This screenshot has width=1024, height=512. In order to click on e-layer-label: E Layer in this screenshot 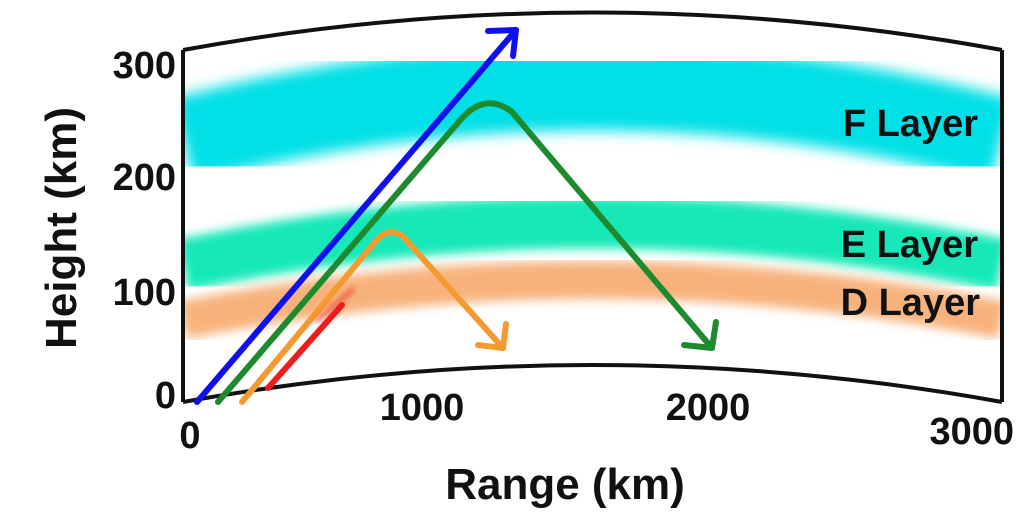, I will do `click(910, 245)`.